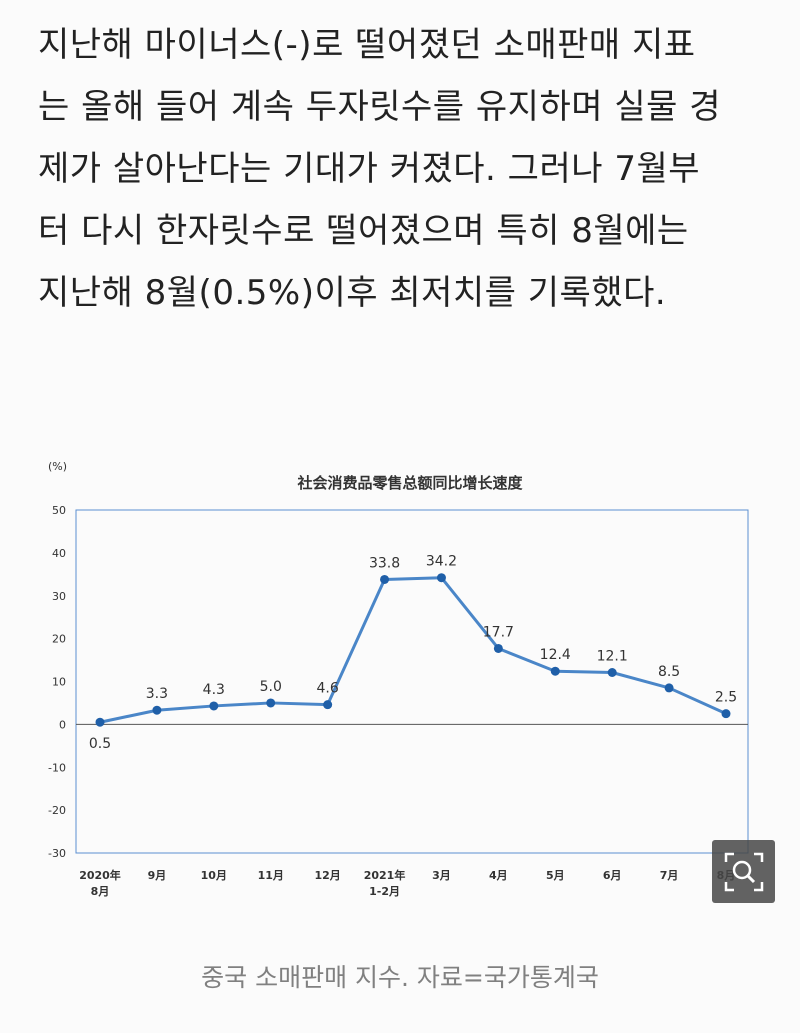  Describe the element at coordinates (59, 553) in the screenshot. I see `y-tick-label: 40` at that location.